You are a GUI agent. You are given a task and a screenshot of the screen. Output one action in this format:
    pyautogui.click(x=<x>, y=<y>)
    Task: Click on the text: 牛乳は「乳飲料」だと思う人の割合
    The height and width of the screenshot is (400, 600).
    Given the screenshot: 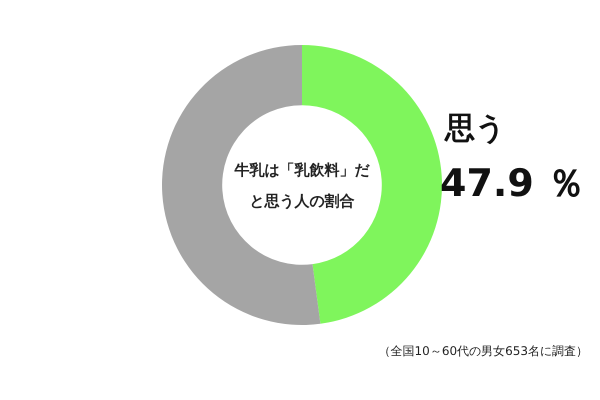 What is the action you would take?
    pyautogui.click(x=302, y=186)
    